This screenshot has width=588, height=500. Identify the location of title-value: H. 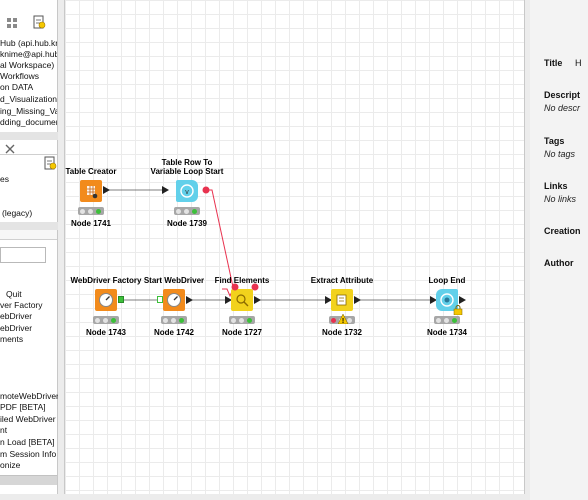
(578, 63).